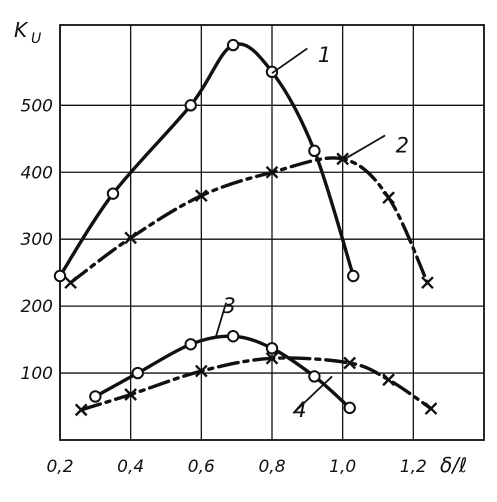 This screenshot has width=497, height=502. Describe the element at coordinates (324, 55) in the screenshot. I see `series-label: 1` at that location.